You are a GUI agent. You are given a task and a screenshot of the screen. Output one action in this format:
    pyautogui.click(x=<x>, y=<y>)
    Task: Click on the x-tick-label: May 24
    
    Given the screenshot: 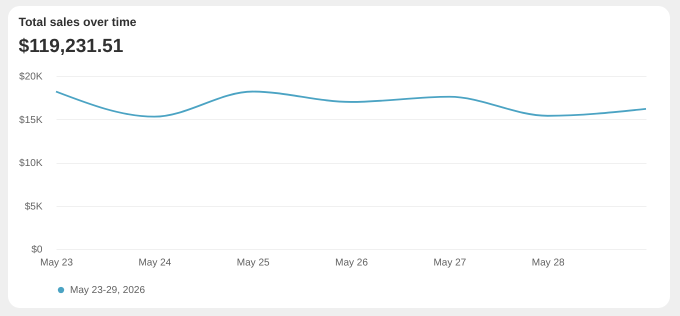 What is the action you would take?
    pyautogui.click(x=155, y=263)
    